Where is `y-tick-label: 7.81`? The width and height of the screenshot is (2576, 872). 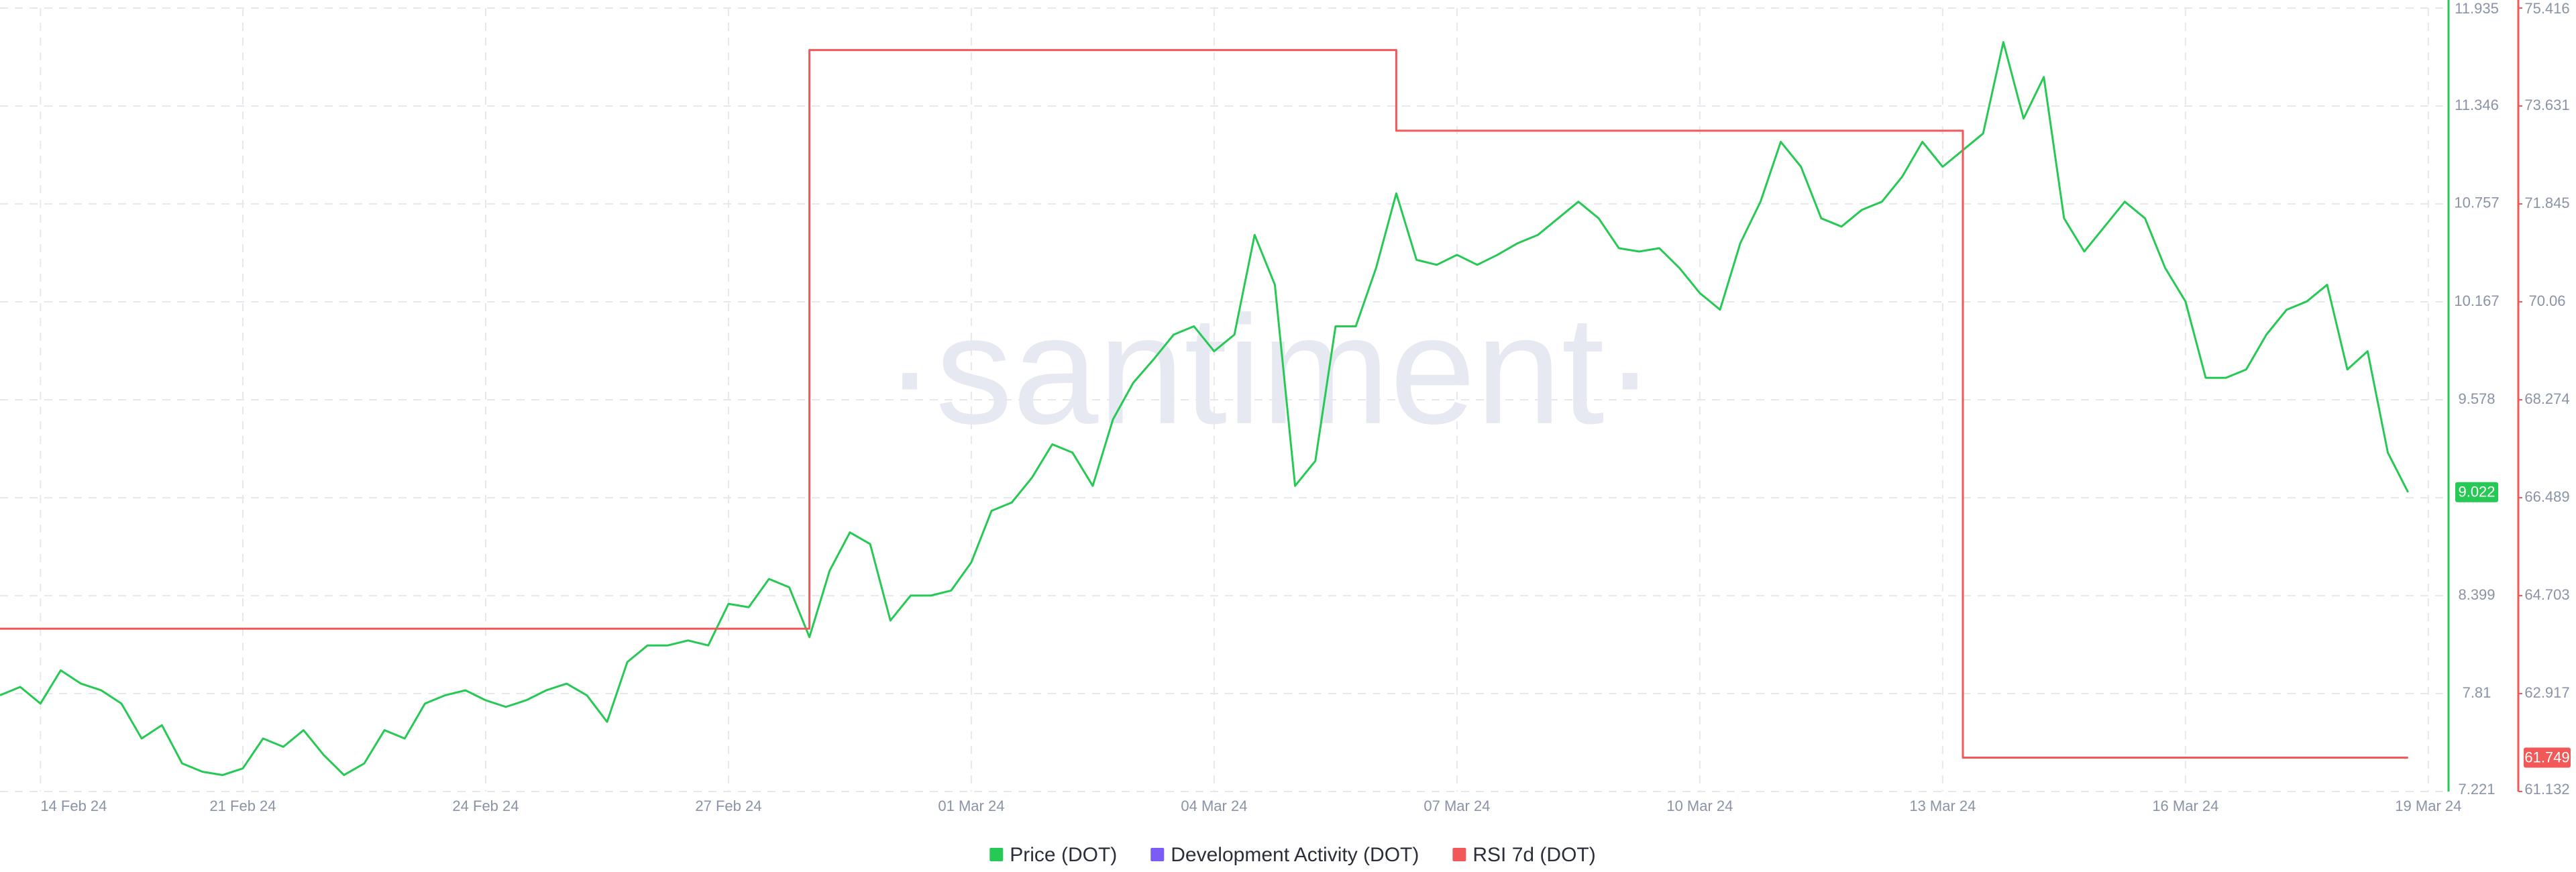 y-tick-label: 7.81 is located at coordinates (2477, 693).